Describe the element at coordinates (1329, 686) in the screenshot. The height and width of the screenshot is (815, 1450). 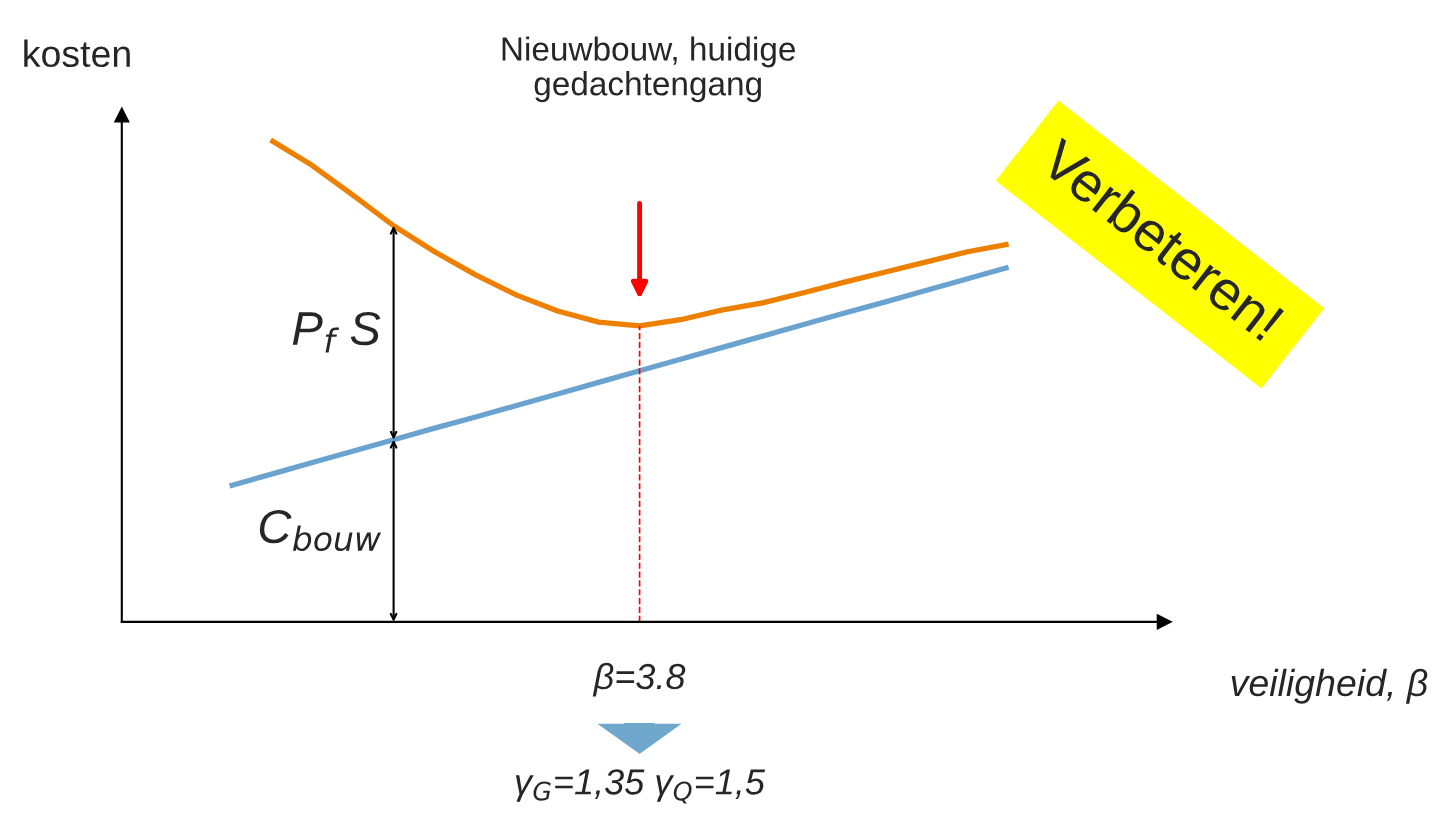
I see `x-axis-title: veiligheid, β` at that location.